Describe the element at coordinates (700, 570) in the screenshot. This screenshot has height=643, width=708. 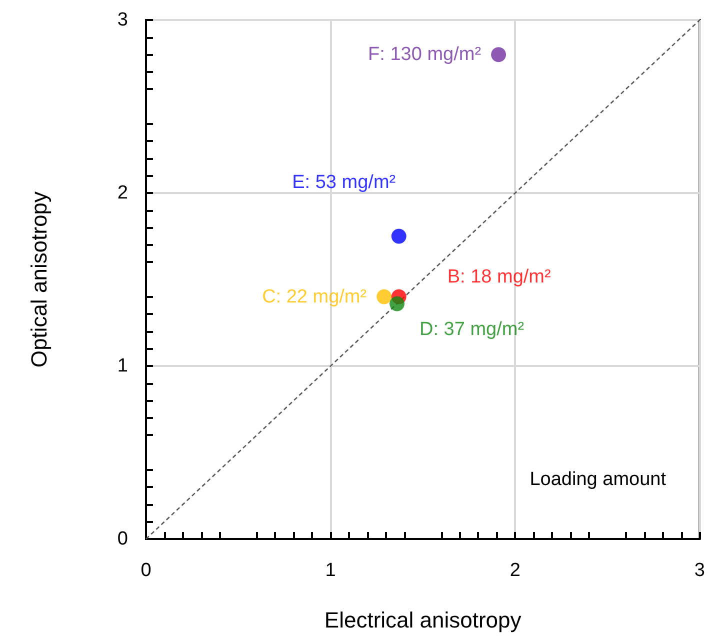
I see `x-tick-label: 3` at that location.